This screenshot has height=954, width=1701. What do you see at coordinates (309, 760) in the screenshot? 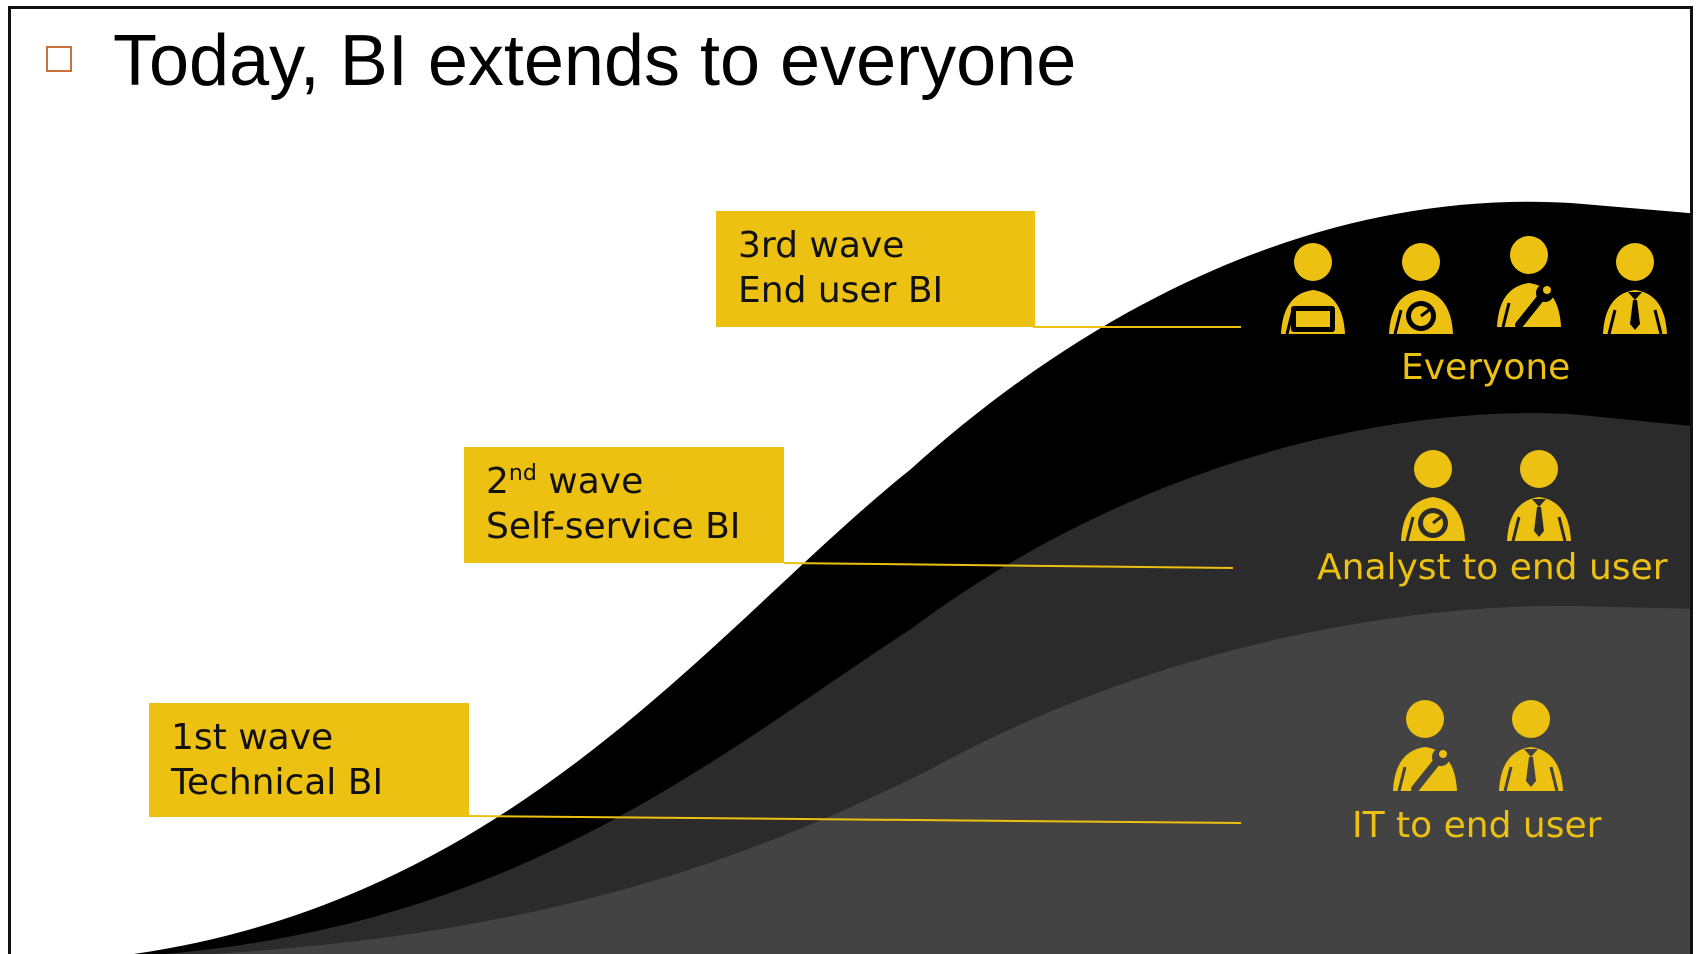
I see `wave-1-label-box: 1st wave Technical BI` at bounding box center [309, 760].